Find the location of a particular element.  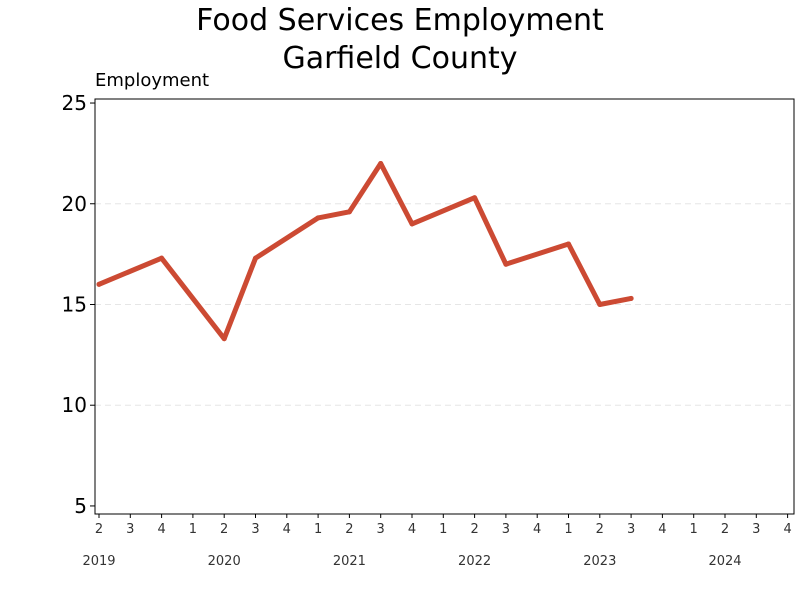

chart-title: Food Services Employment is located at coordinates (400, 20).